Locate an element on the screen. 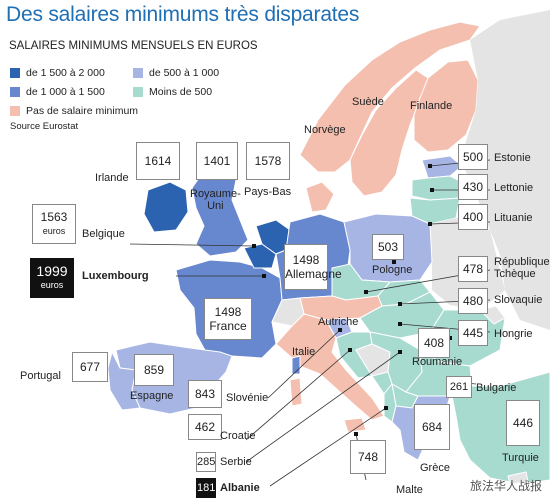 Image resolution: width=550 pixels, height=500 pixels. value-box-pologne: 503 is located at coordinates (388, 247).